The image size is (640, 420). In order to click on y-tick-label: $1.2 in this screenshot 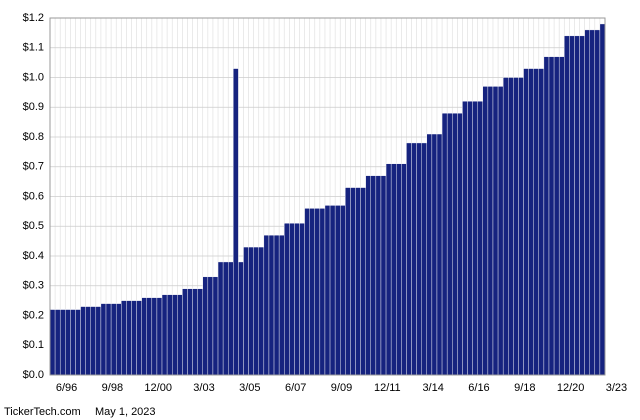, I will do `click(33, 18)`.